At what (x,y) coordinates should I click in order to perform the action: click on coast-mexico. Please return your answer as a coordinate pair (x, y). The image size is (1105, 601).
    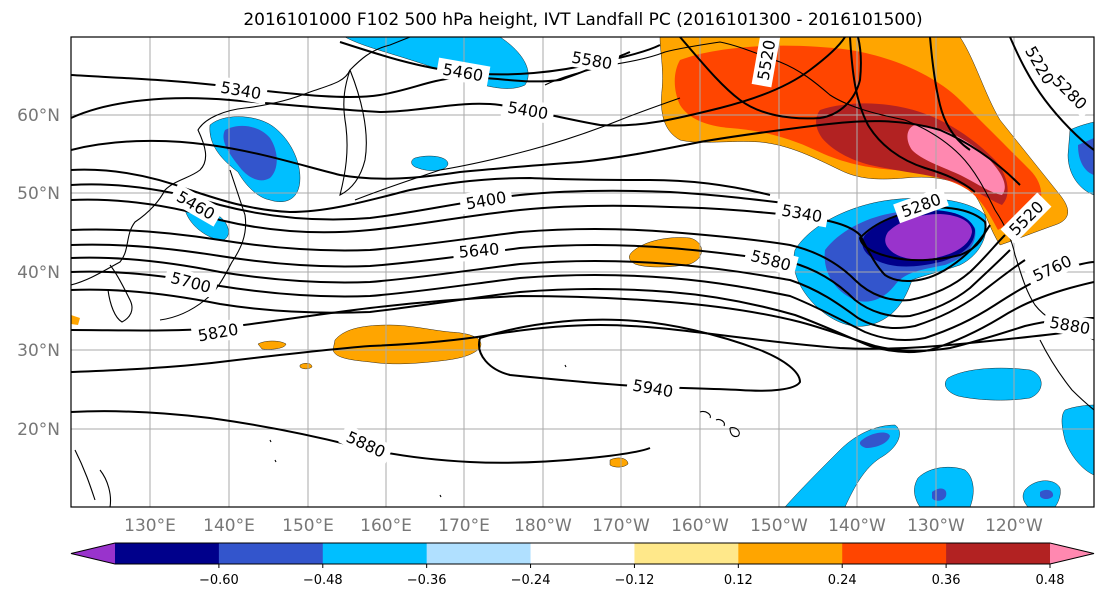
    Looking at the image, I should click on (1066, 375).